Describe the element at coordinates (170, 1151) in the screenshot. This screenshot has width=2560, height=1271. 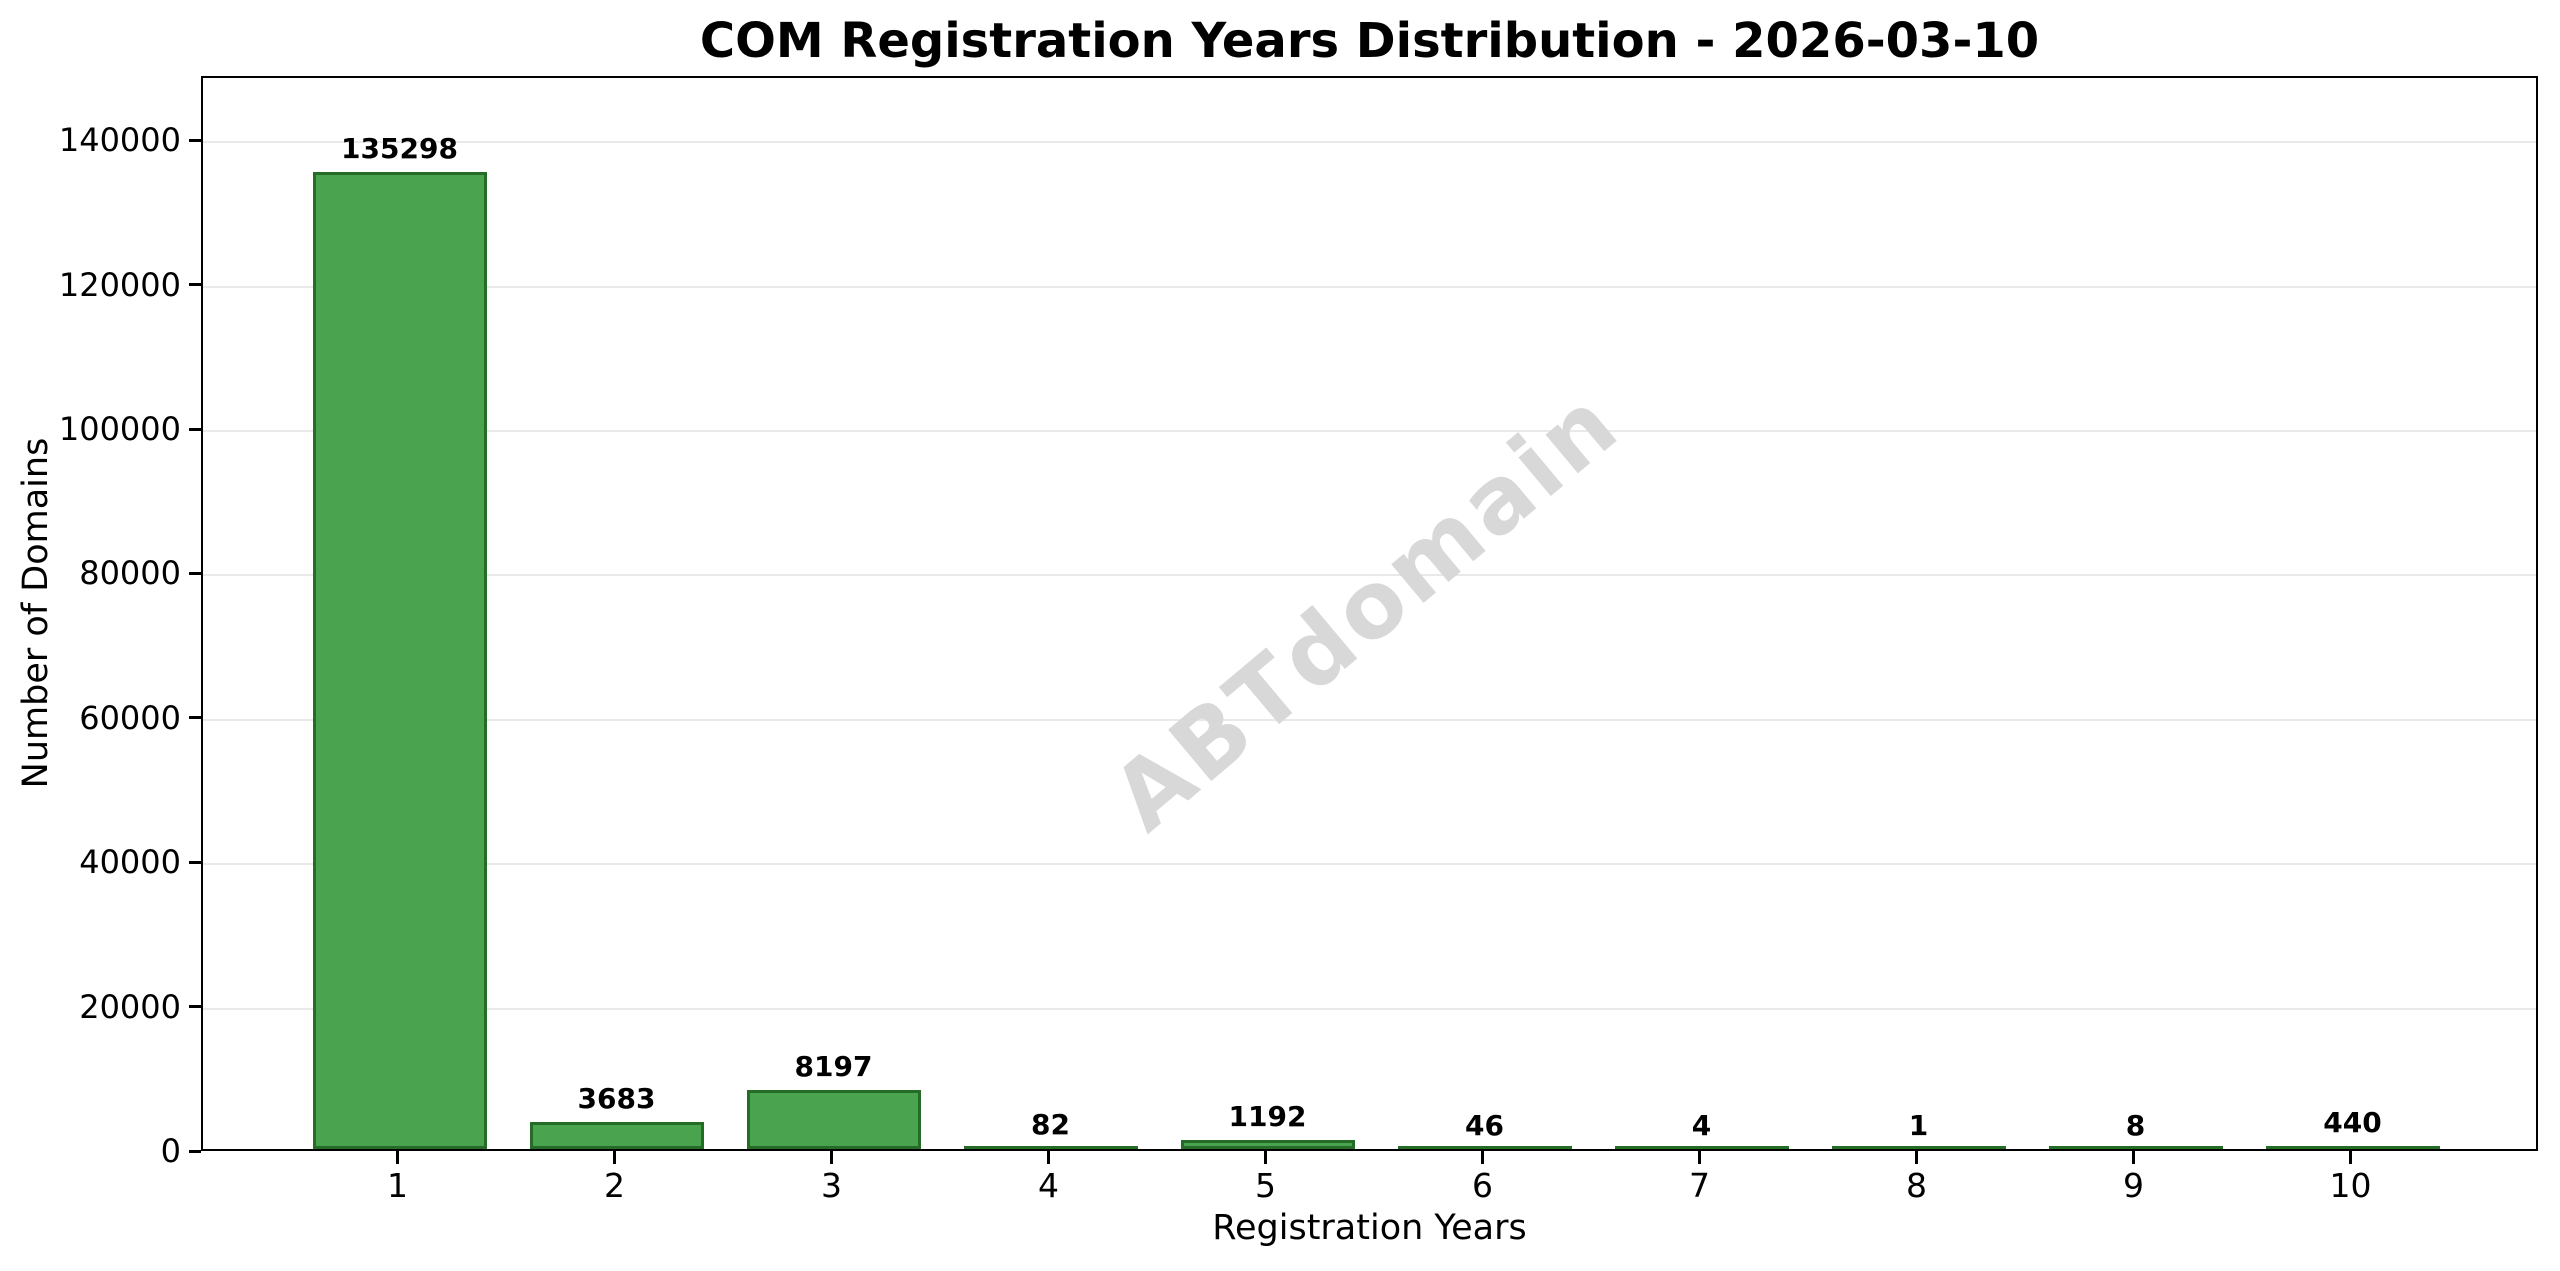
I see `y-tick-label: 0` at that location.